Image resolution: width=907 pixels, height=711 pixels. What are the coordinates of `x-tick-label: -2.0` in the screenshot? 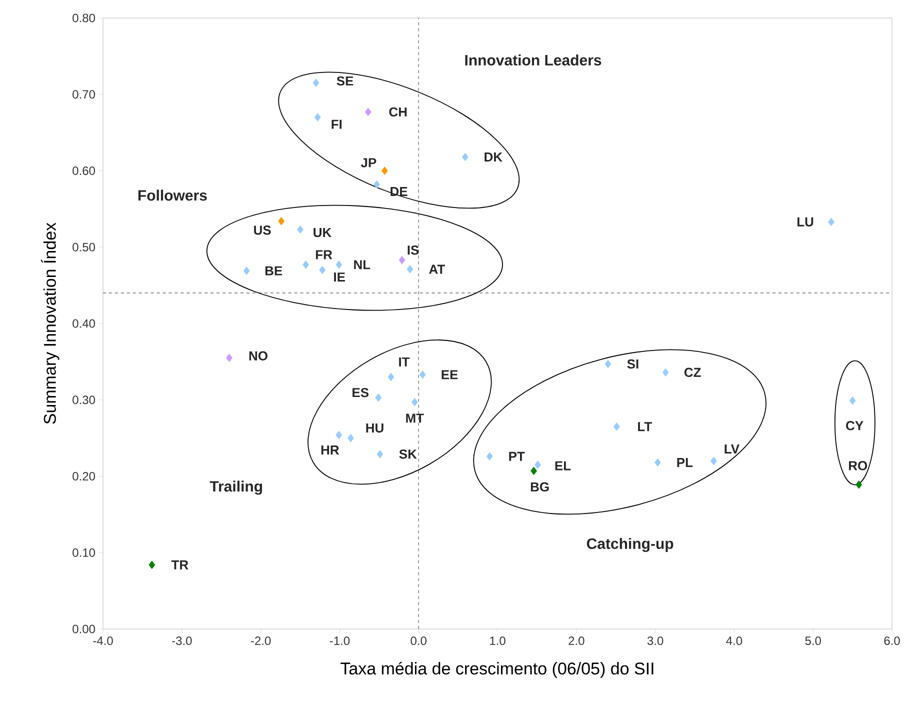 It's located at (260, 641).